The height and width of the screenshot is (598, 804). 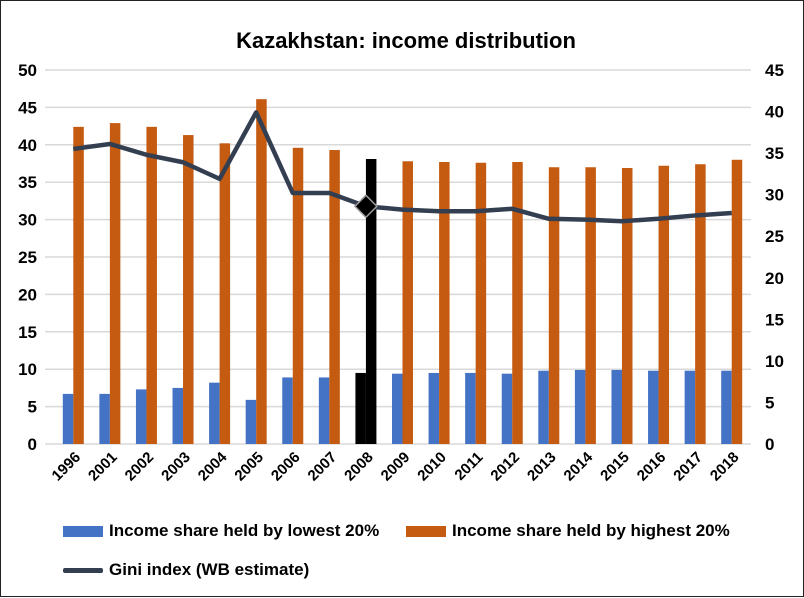 What do you see at coordinates (103, 467) in the screenshot?
I see `x-axis-tick-label: 2001` at bounding box center [103, 467].